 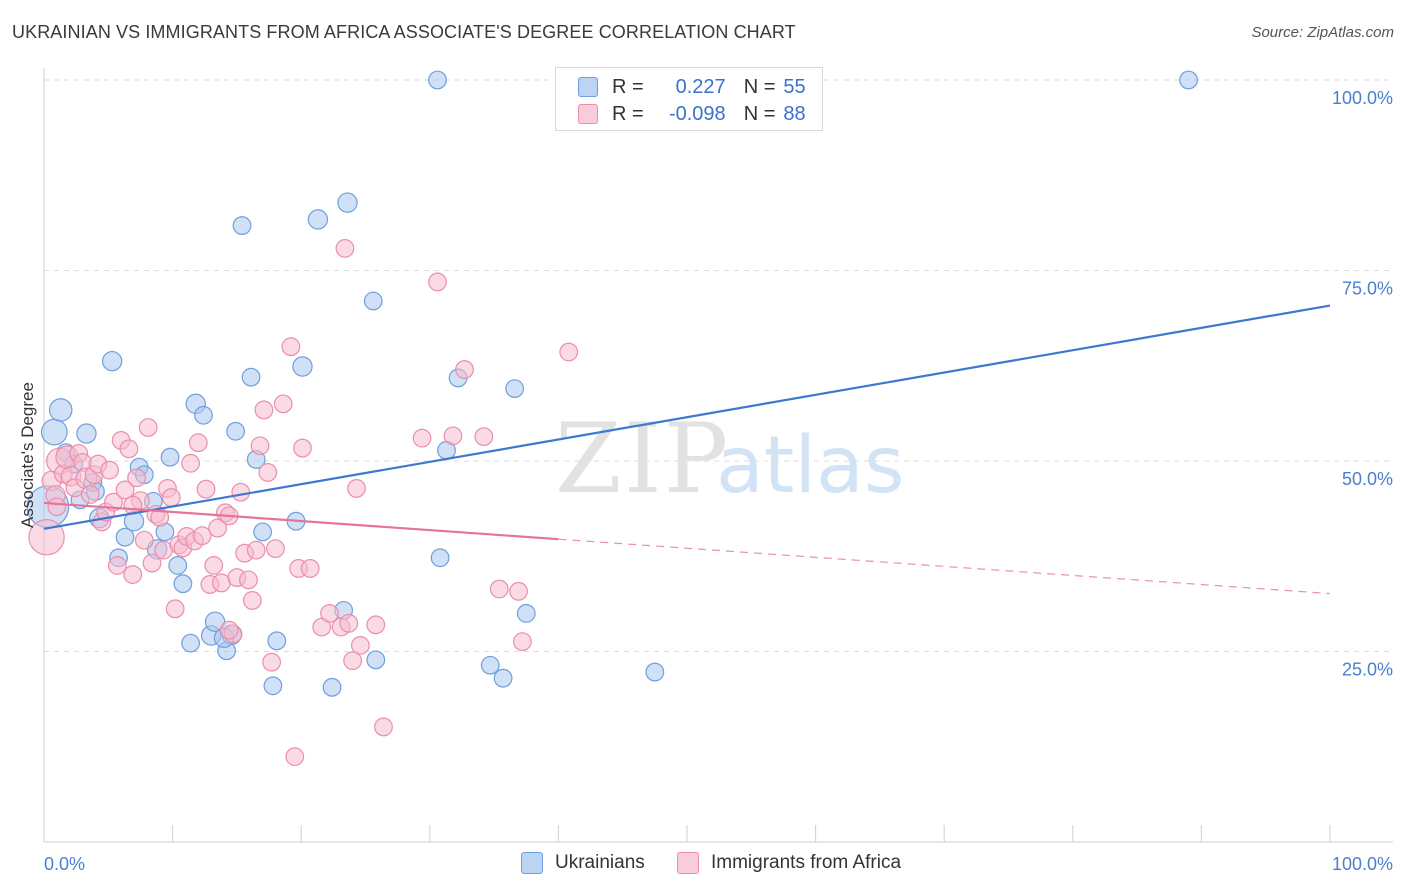 What do you see at coordinates (687, 833) in the screenshot?
I see `x-ticks` at bounding box center [687, 833].